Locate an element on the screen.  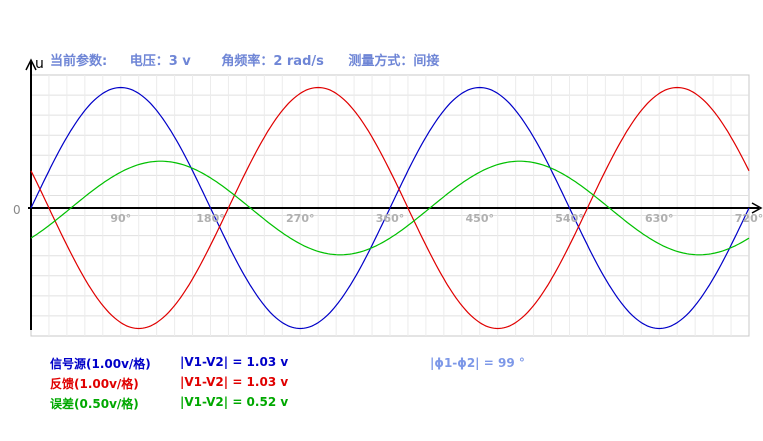
legend-error-reading: |V1-V2| = 0.52 v is located at coordinates (234, 402).